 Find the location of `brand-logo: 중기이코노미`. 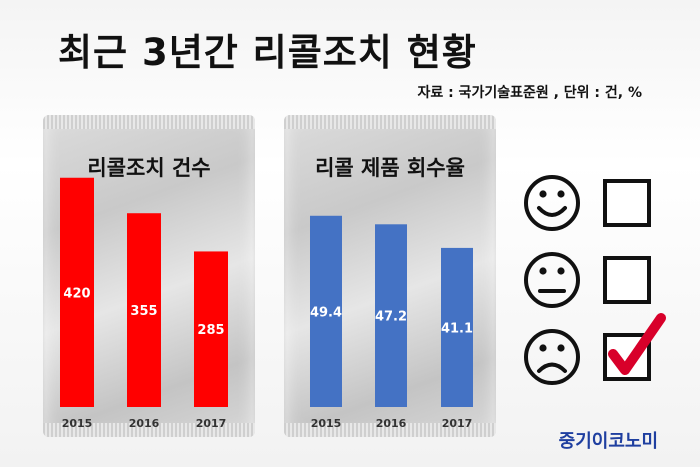

brand-logo: 중기이코노미 is located at coordinates (608, 441).